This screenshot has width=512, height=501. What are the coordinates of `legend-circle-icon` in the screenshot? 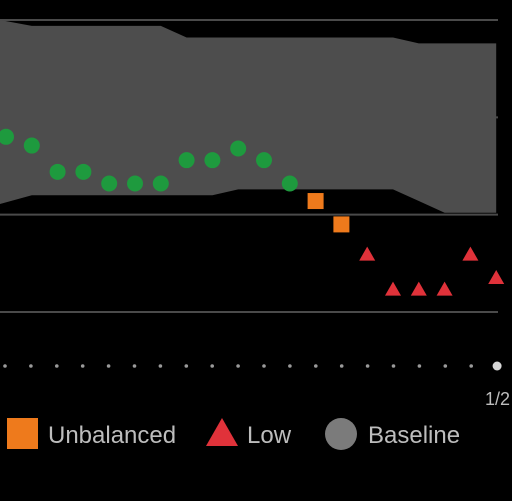 It's located at (341, 434).